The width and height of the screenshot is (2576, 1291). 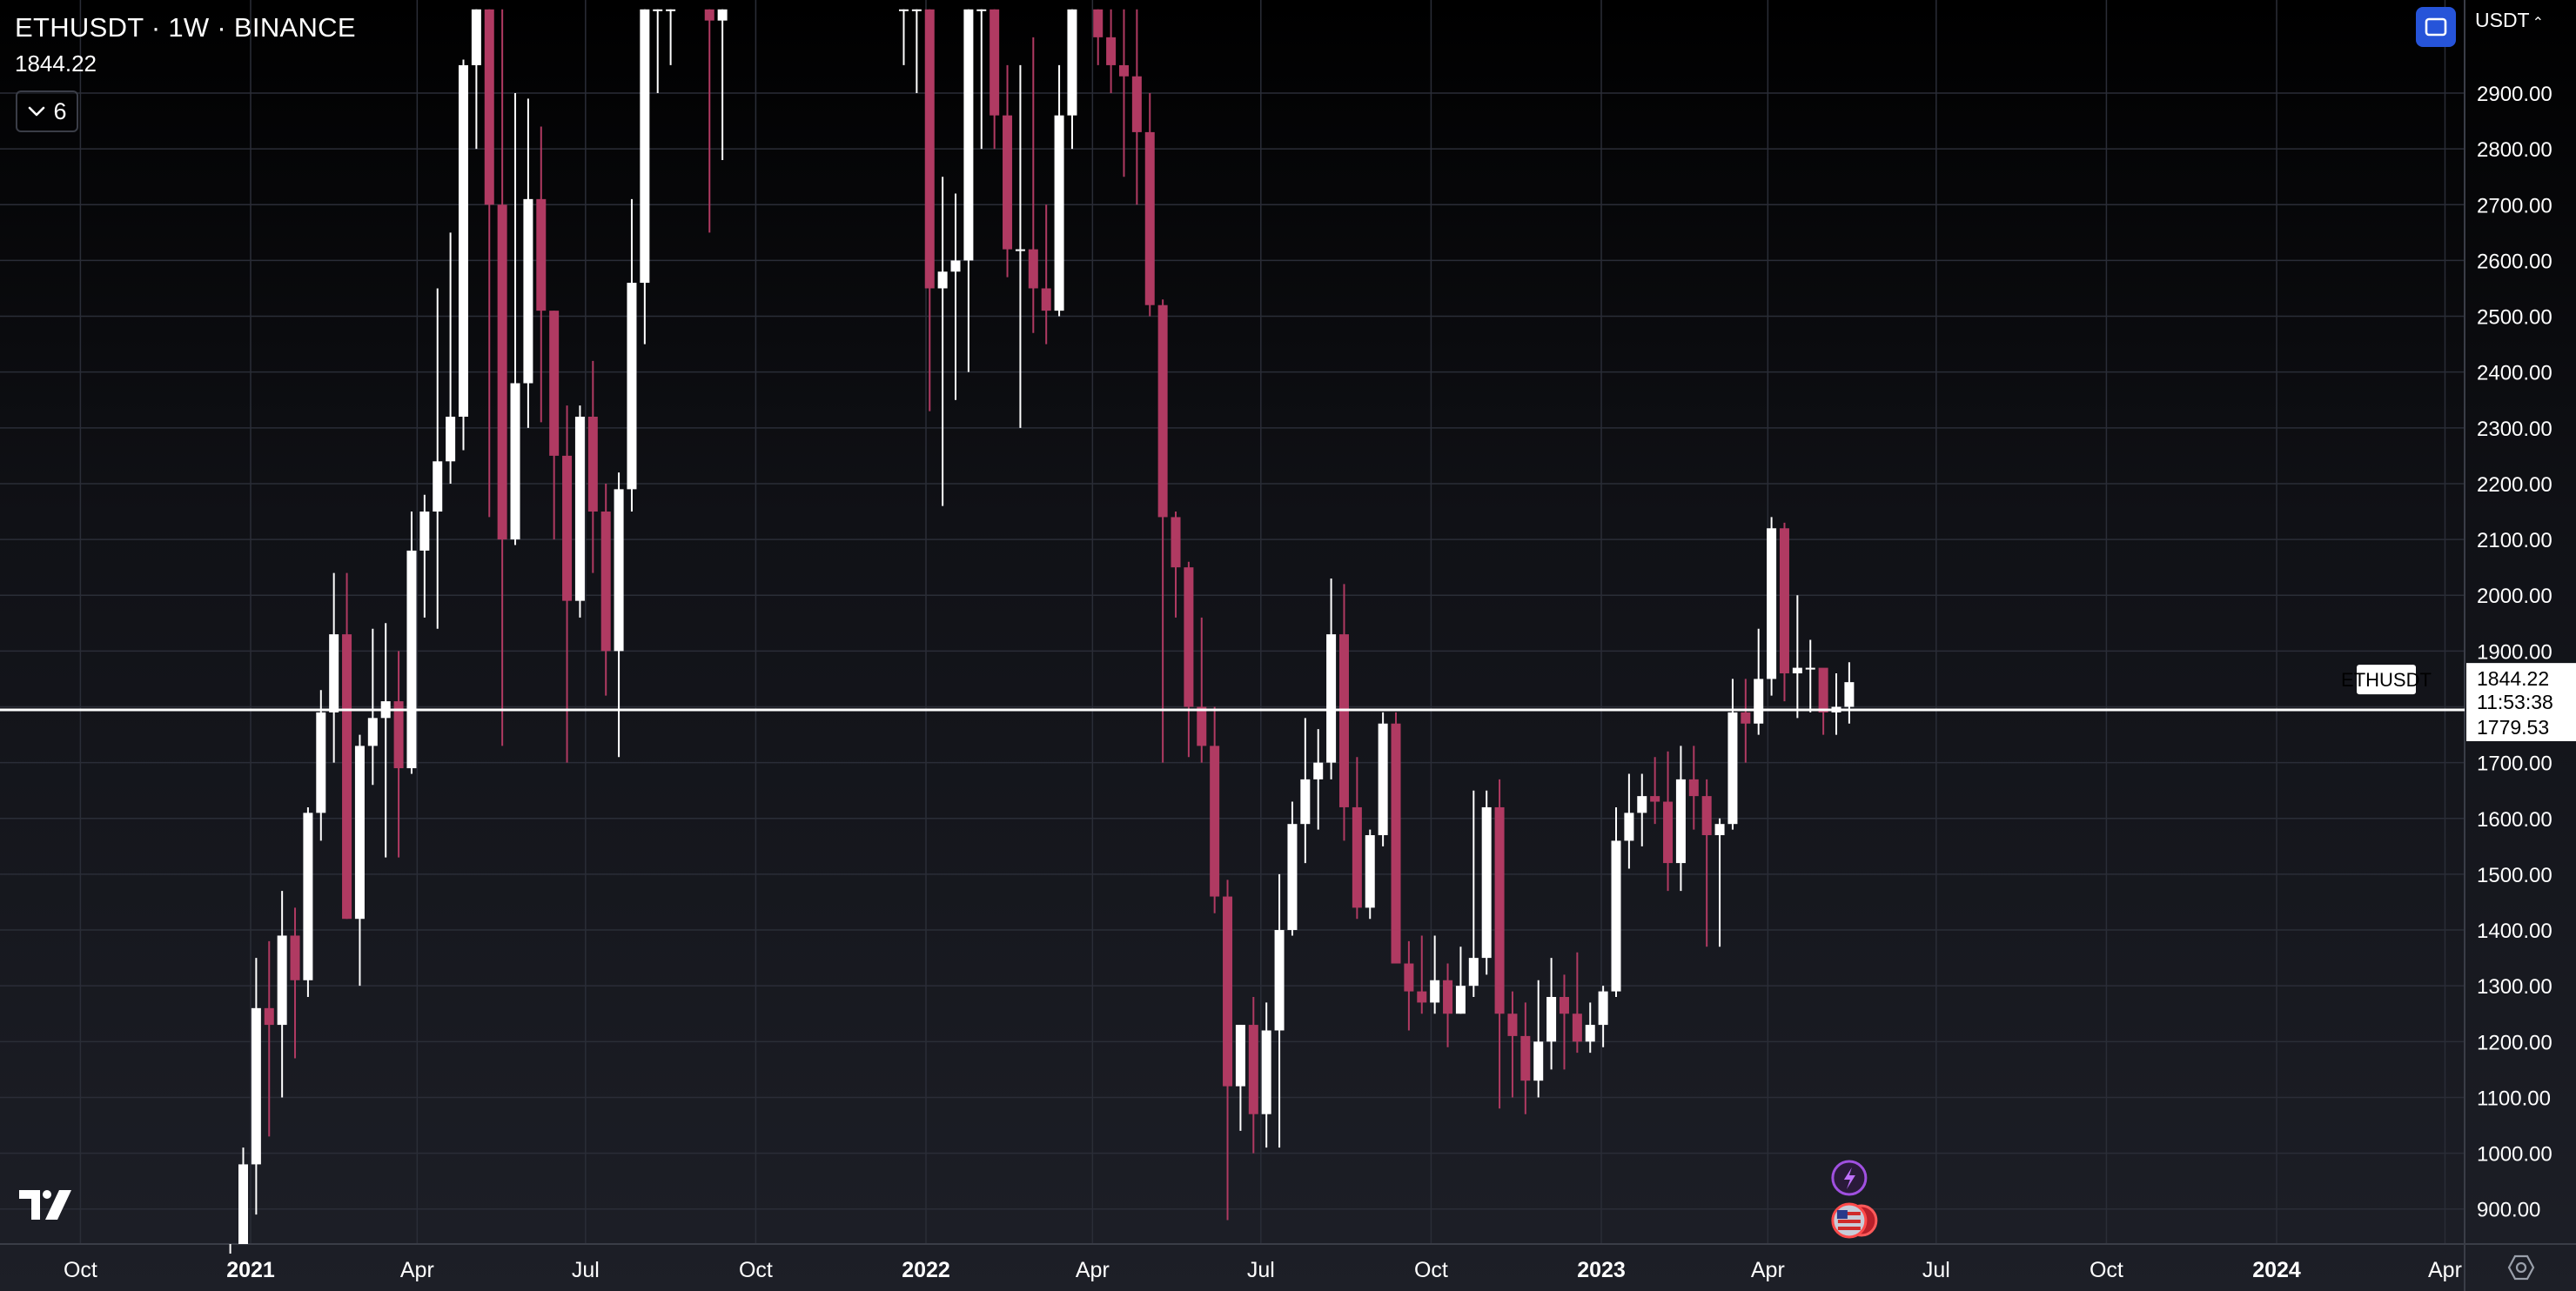 What do you see at coordinates (926, 1270) in the screenshot?
I see `x-tick-label: 2022` at bounding box center [926, 1270].